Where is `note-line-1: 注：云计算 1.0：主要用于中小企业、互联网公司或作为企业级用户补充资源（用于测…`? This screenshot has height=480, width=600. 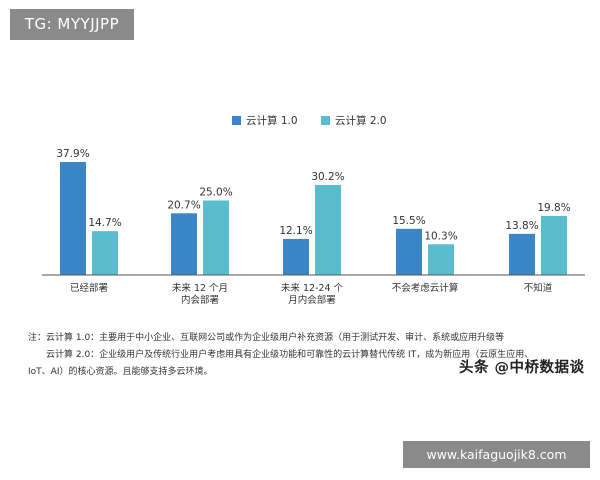
note-line-1: 注：云计算 1.0：主要用于中小企业、互联网公司或作为企业级用户补充资源（用于测… is located at coordinates (266, 338).